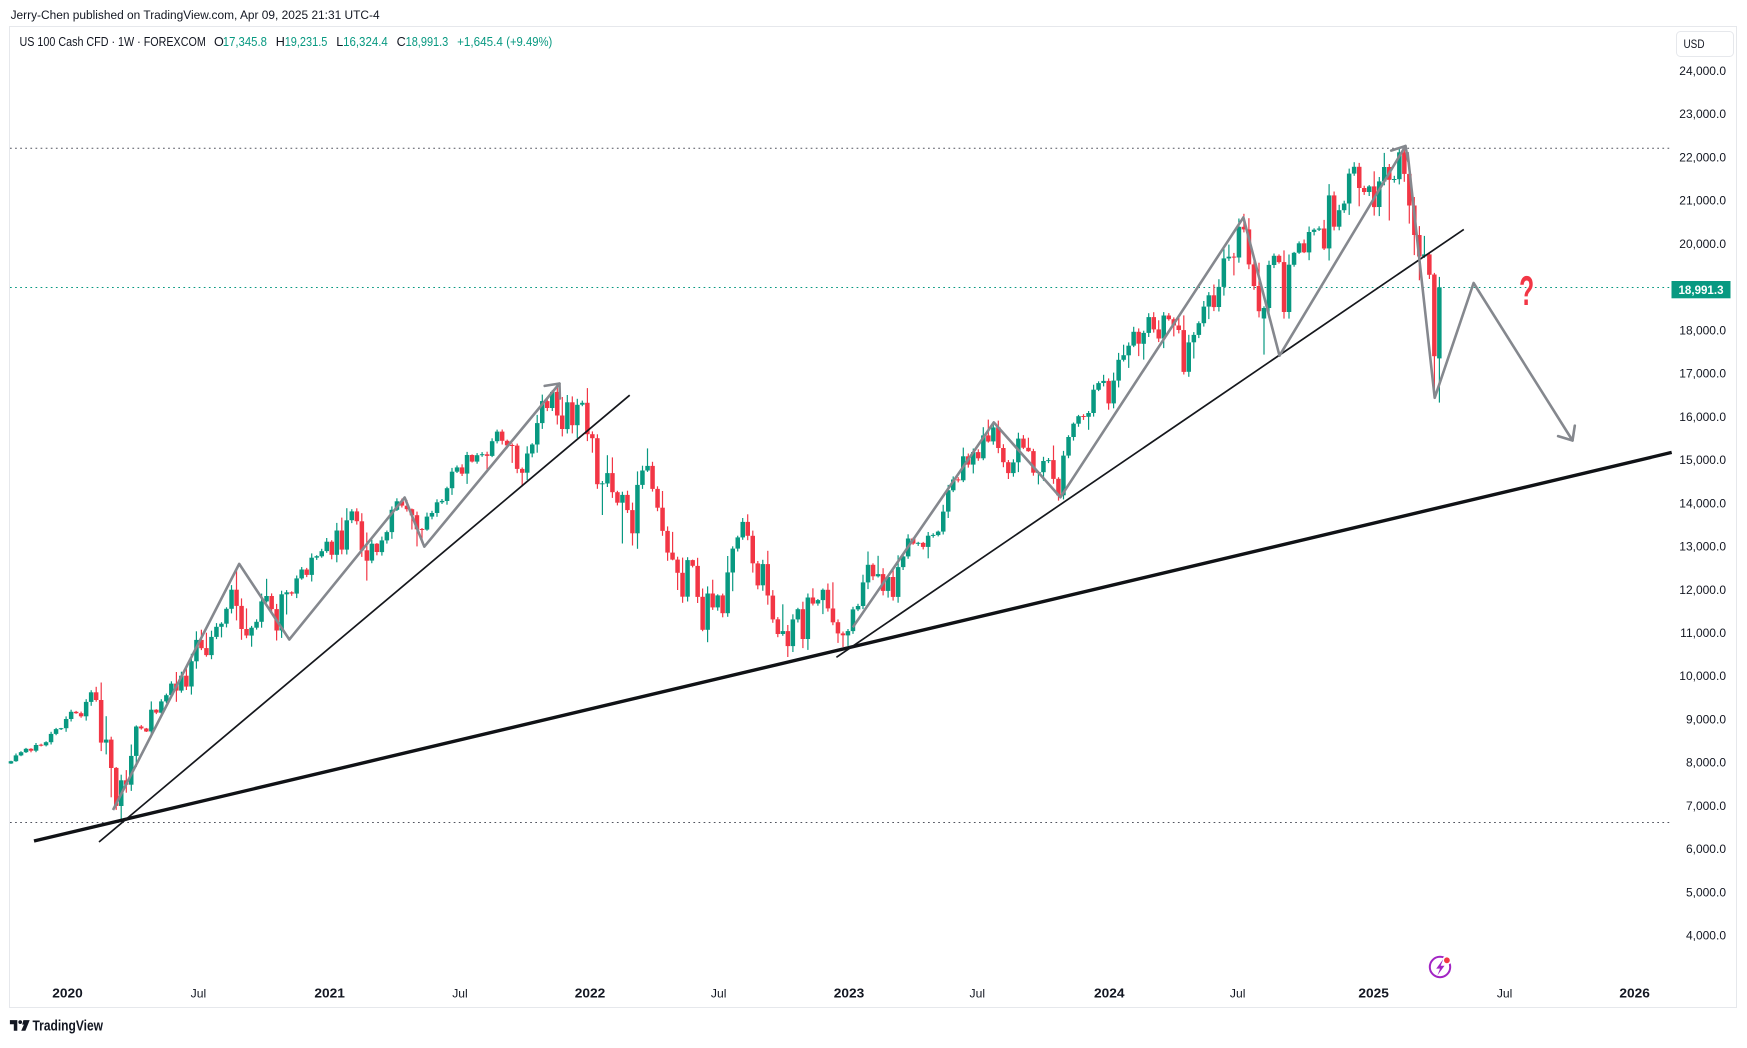 The height and width of the screenshot is (1048, 1747). I want to click on svg-text: 17,345.8, so click(245, 42).